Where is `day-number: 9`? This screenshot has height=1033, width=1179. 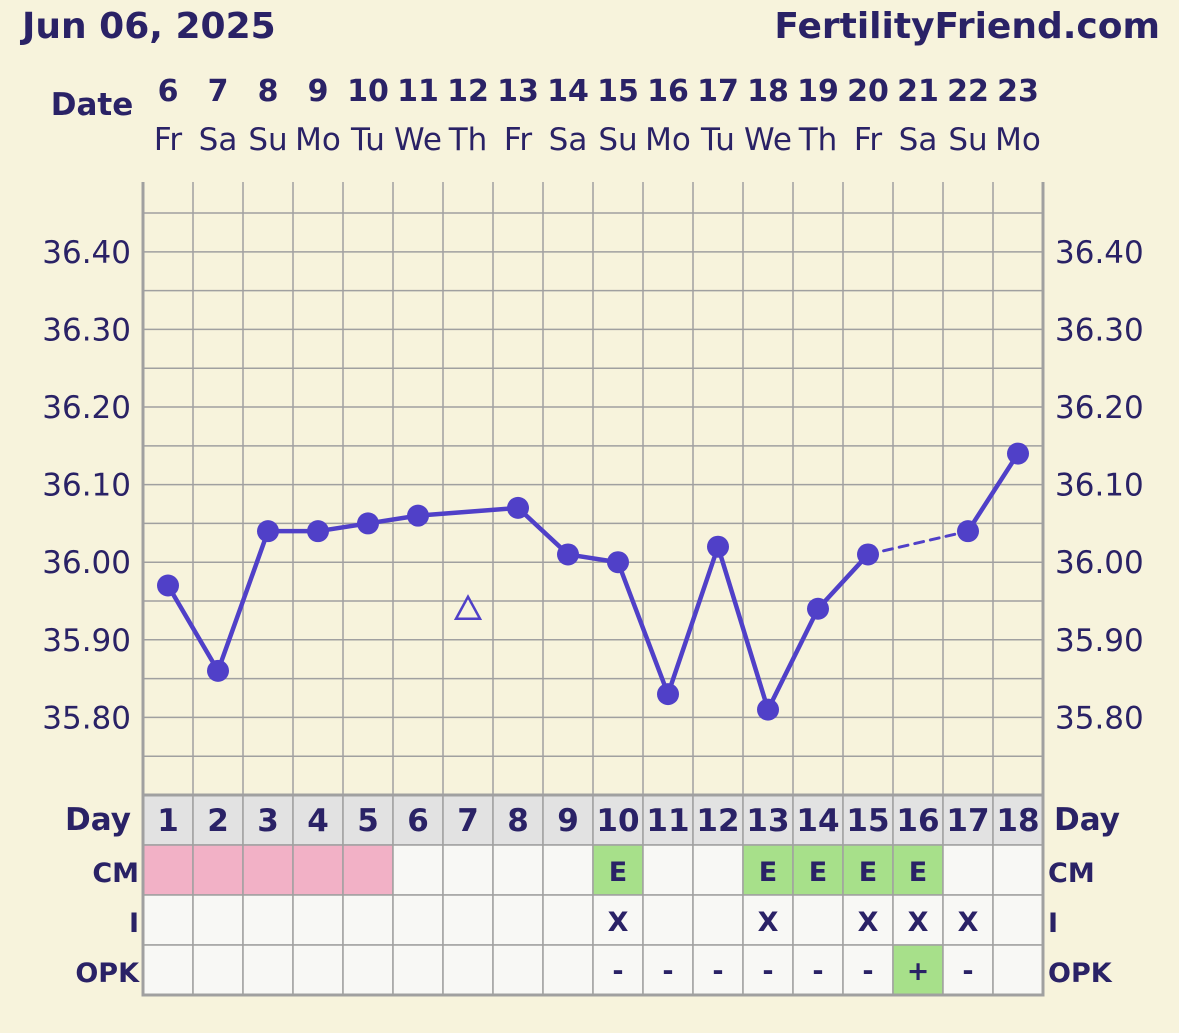
day-number: 9 is located at coordinates (568, 821).